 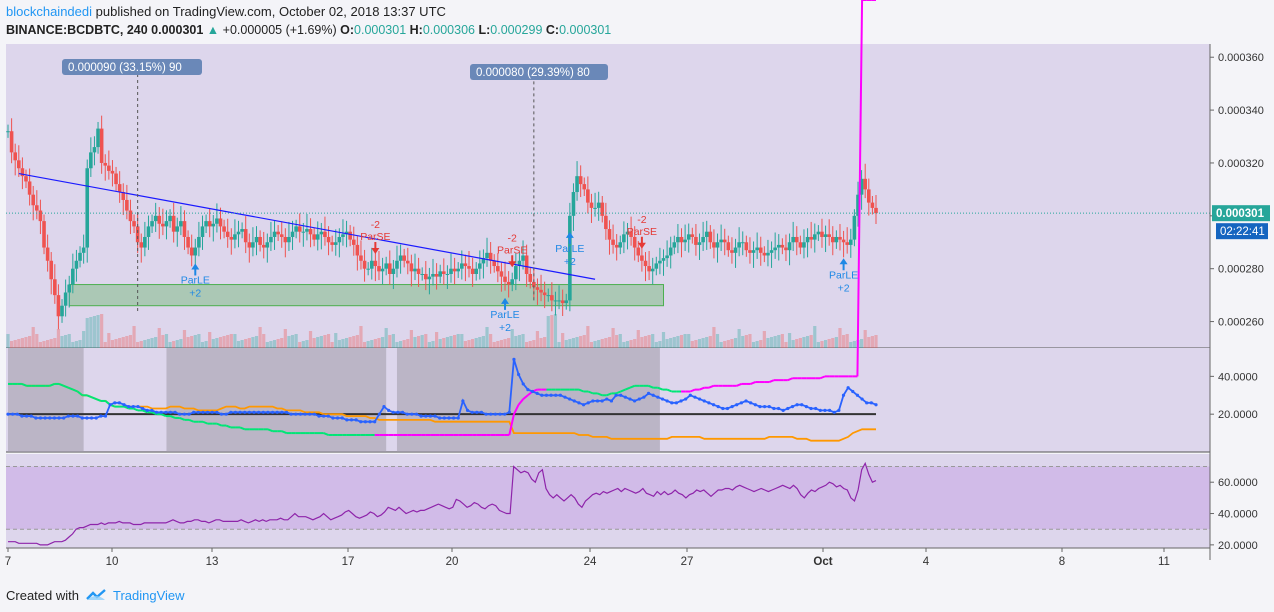 I want to click on countdown-badge, so click(x=1242, y=231).